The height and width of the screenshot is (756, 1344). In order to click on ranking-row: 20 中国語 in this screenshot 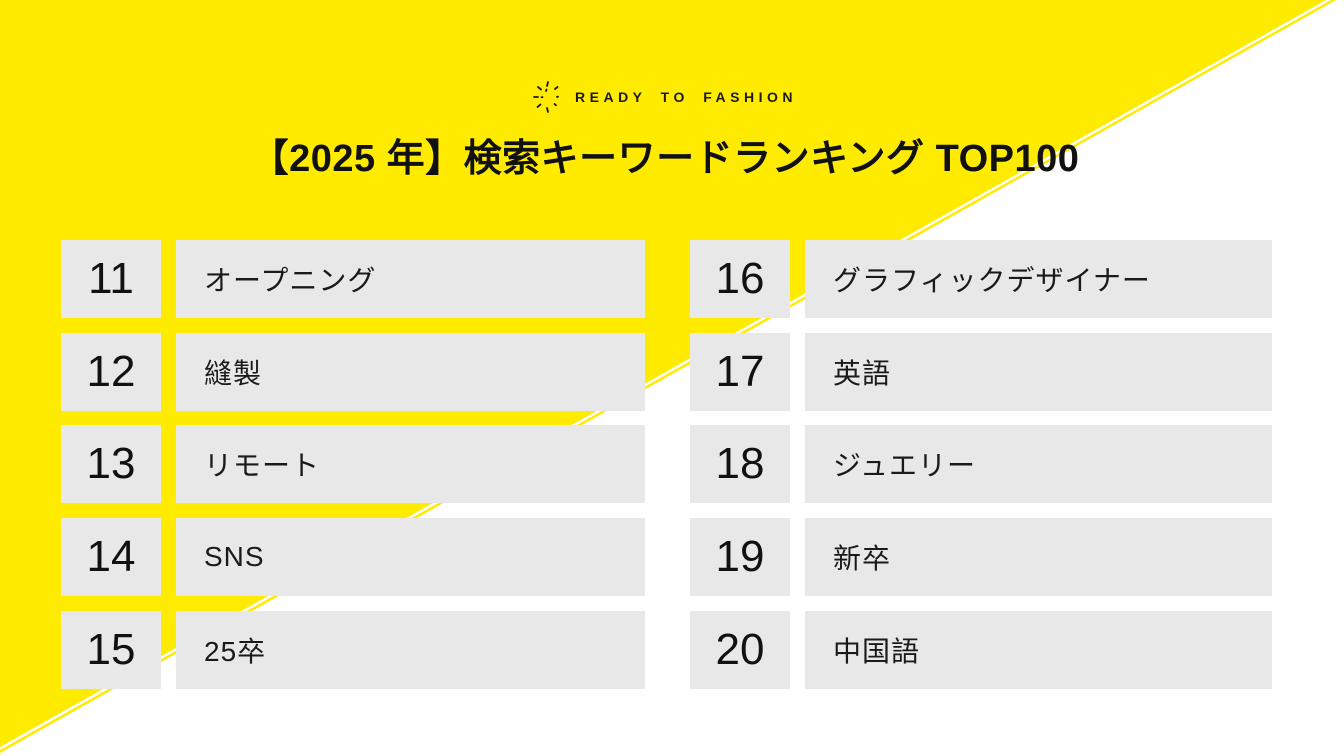, I will do `click(981, 649)`.